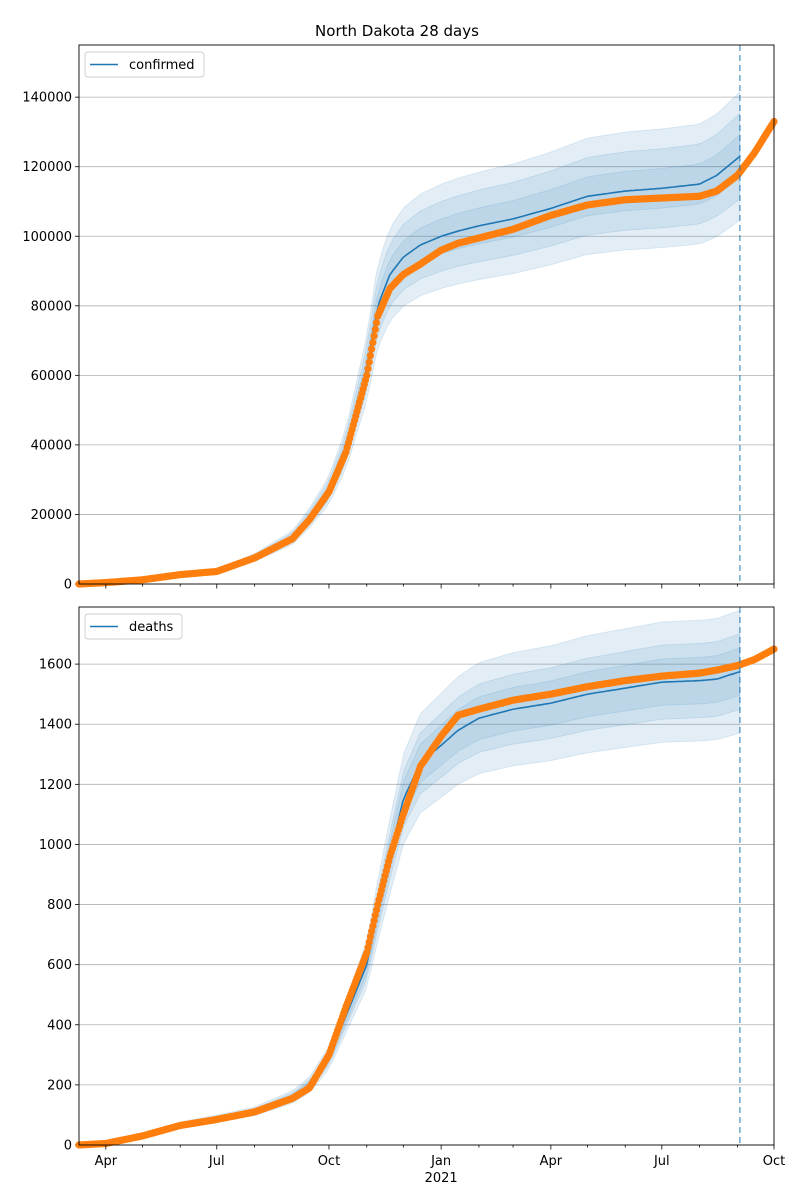 Image resolution: width=800 pixels, height=1200 pixels. I want to click on legend-label: deaths, so click(151, 627).